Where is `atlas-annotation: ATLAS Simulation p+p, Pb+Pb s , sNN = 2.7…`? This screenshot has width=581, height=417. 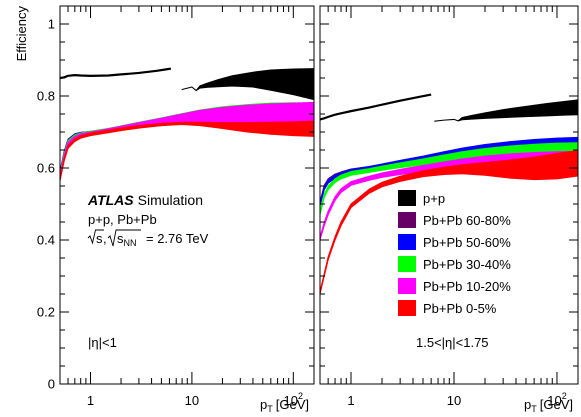 atlas-annotation: ATLAS Simulation p+p, Pb+Pb s , sNN = 2.7… is located at coordinates (148, 220).